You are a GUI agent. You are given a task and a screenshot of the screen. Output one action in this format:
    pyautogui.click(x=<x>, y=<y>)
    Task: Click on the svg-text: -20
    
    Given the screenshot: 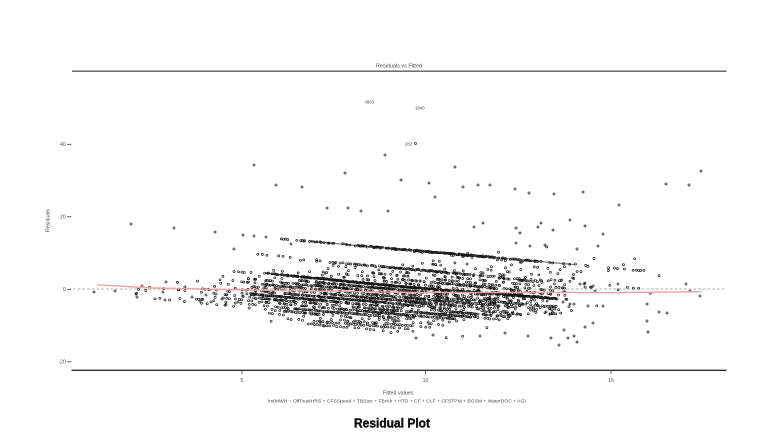 What is the action you would take?
    pyautogui.click(x=62, y=363)
    